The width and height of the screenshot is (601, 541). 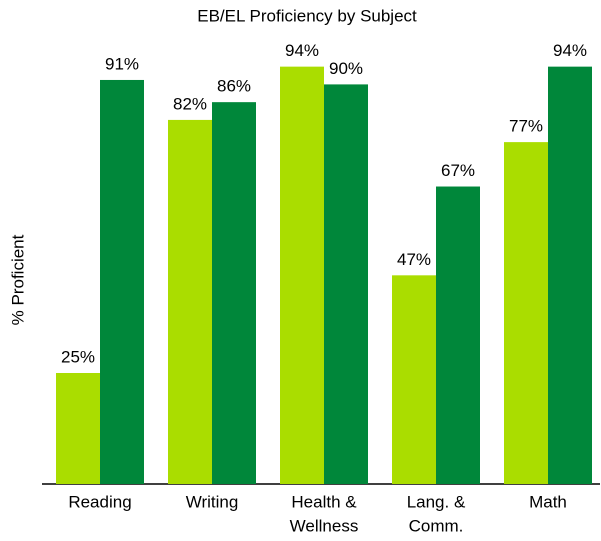 I want to click on x-tick-label: Writing, so click(x=212, y=501).